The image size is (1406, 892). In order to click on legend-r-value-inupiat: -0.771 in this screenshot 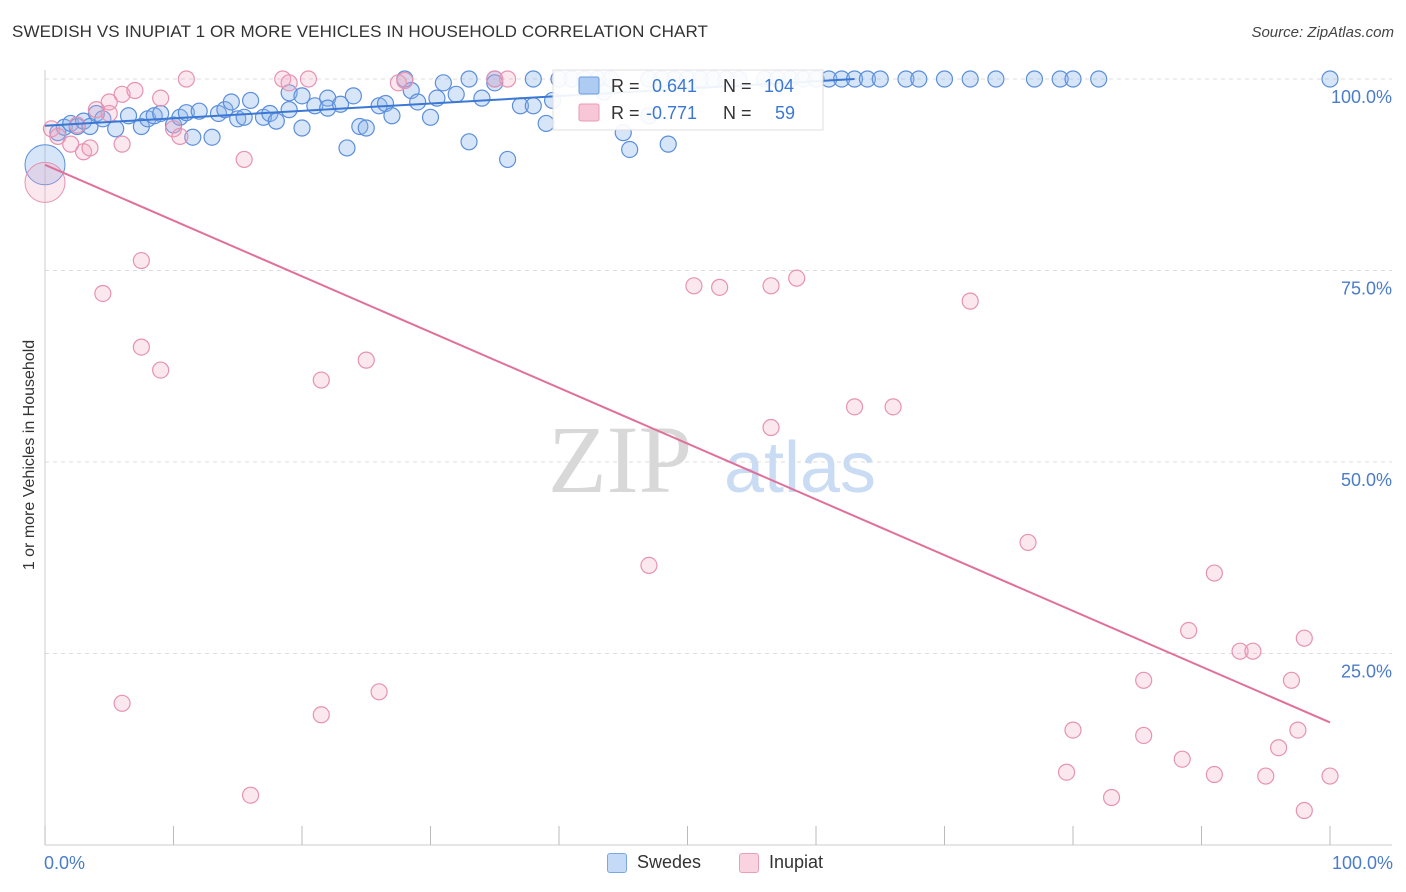, I will do `click(671, 113)`.